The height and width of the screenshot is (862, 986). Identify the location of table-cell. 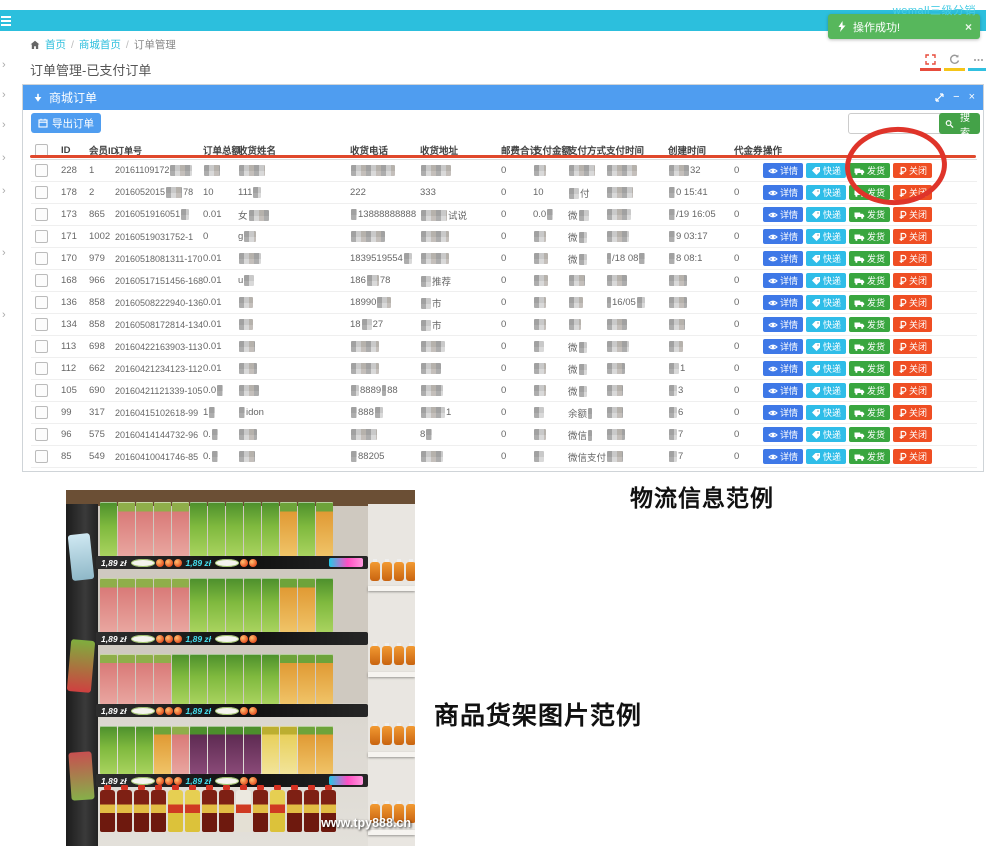
(633, 170).